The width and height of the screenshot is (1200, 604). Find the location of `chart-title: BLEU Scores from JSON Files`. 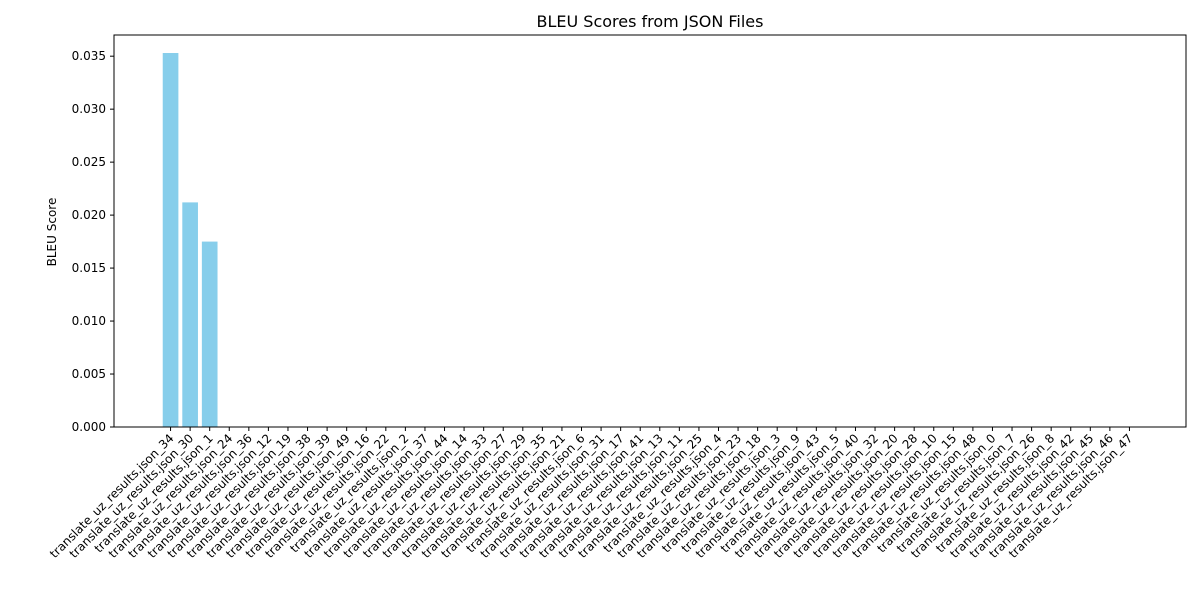

chart-title: BLEU Scores from JSON Files is located at coordinates (650, 21).